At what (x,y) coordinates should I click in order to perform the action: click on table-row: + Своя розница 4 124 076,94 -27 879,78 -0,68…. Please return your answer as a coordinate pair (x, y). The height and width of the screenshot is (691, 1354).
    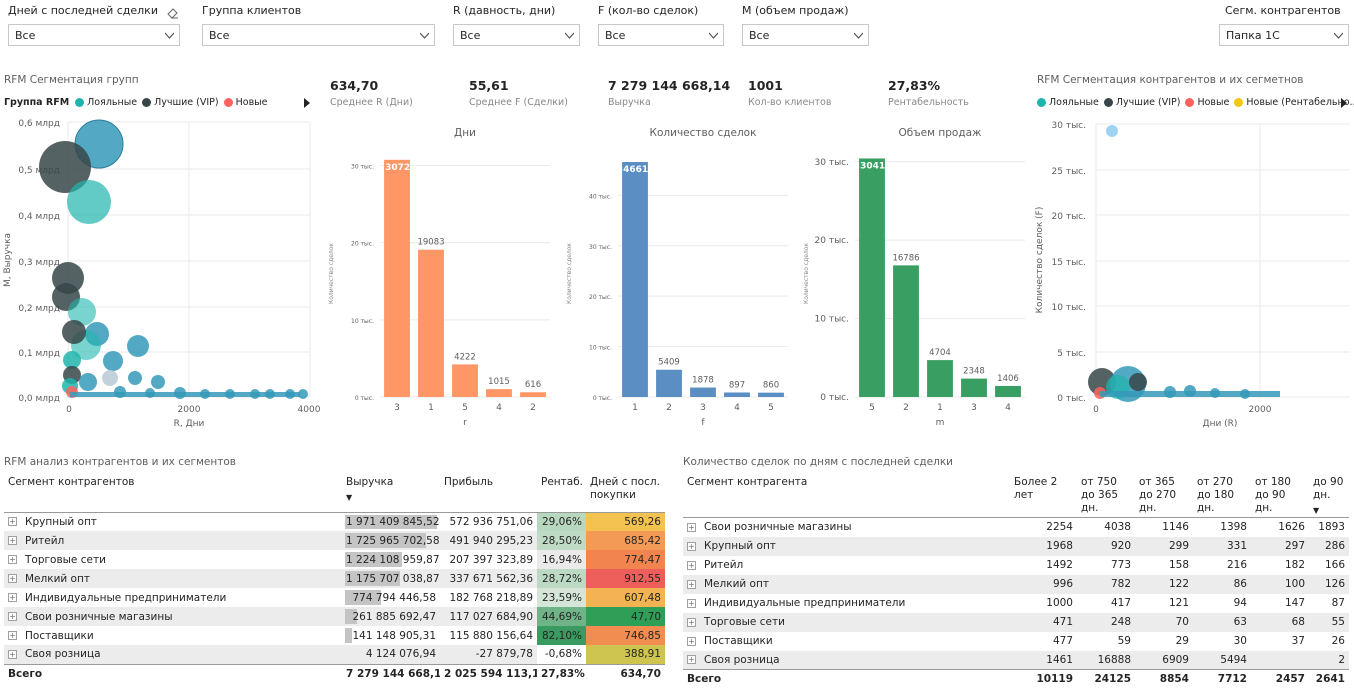
    Looking at the image, I should click on (334, 654).